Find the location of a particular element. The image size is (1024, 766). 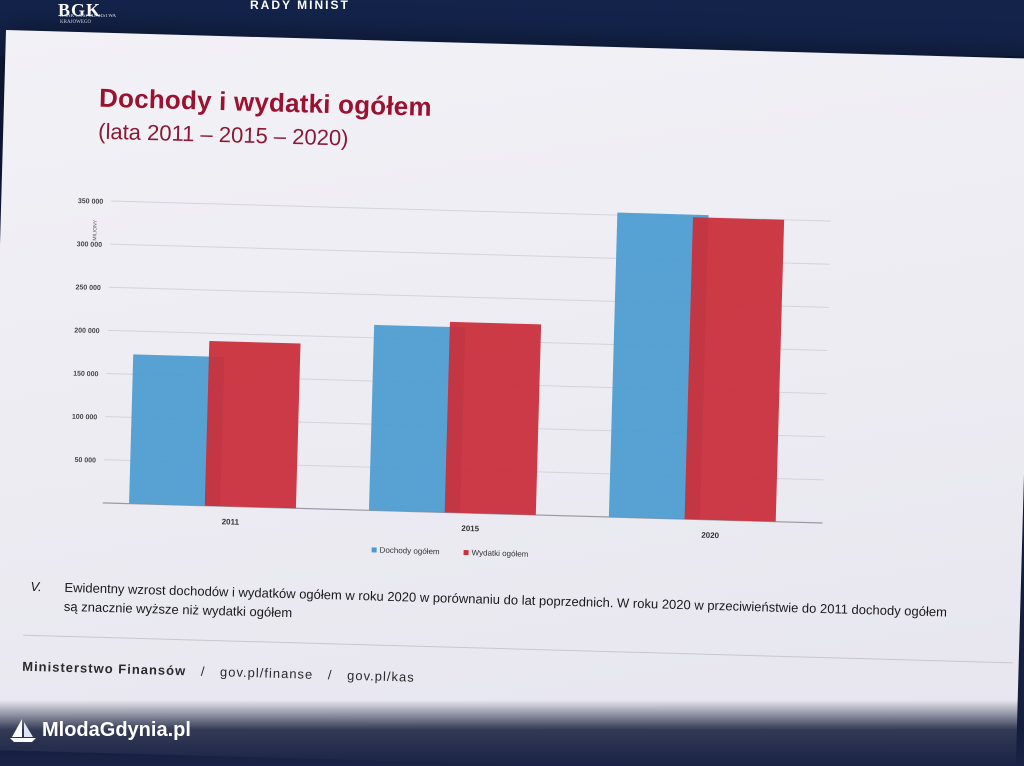

watermark-text: MlodaGdynia.pl is located at coordinates (116, 729).